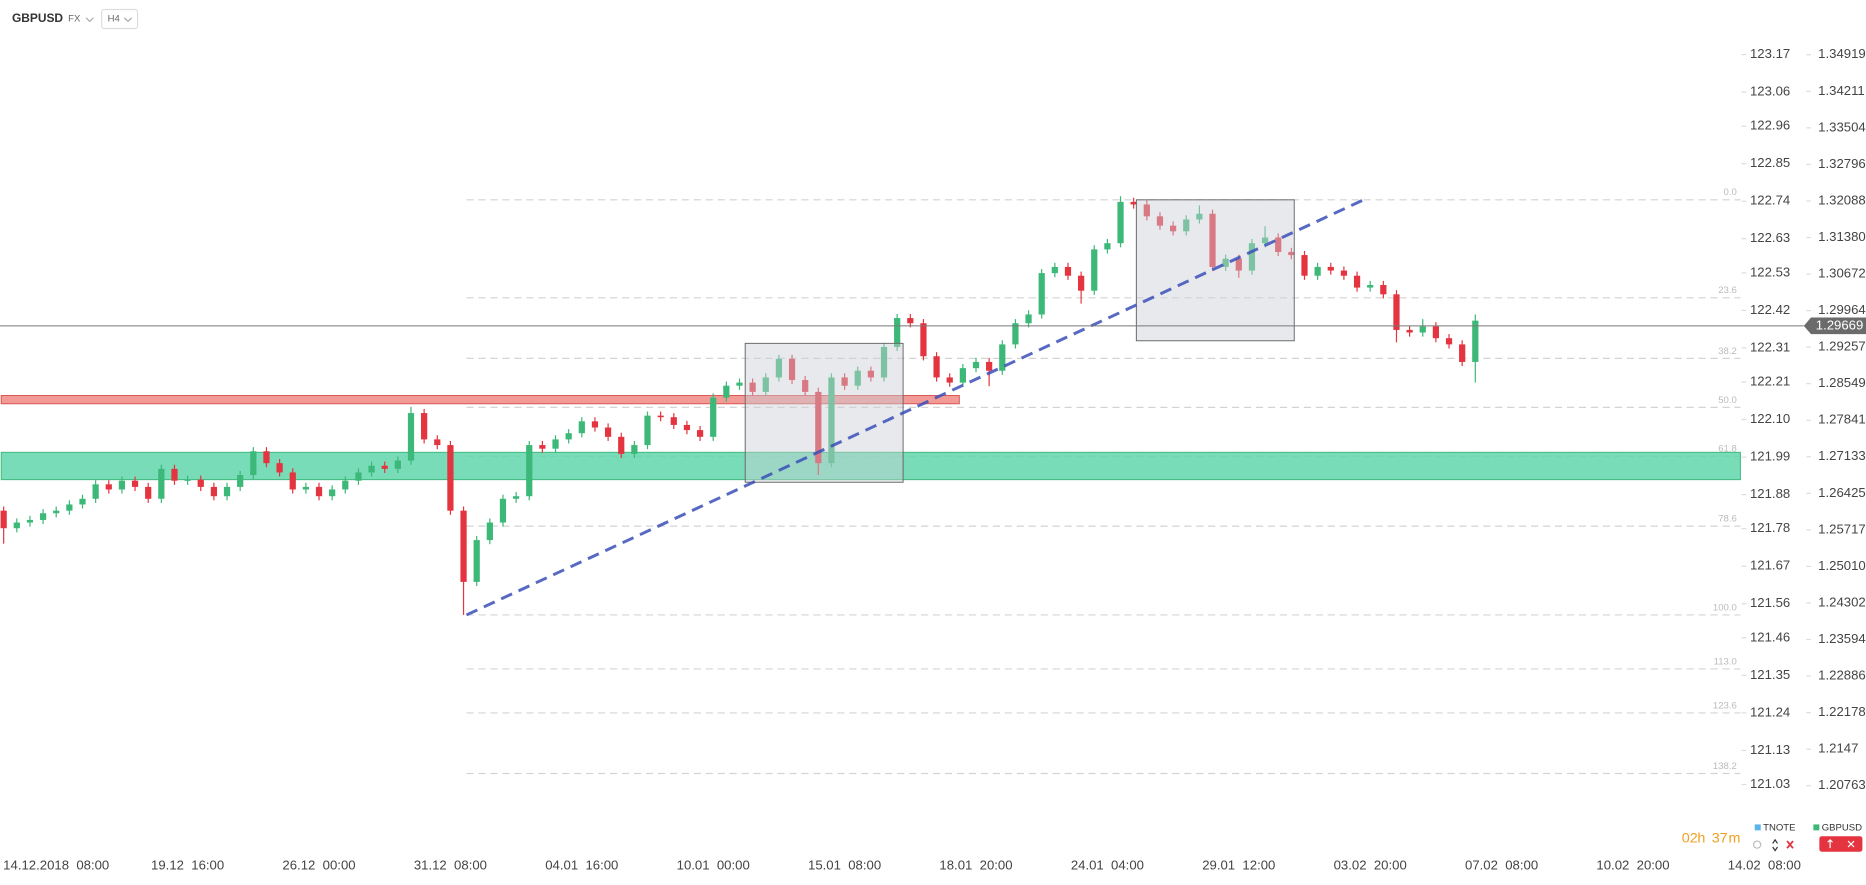 The image size is (1866, 885). What do you see at coordinates (1770, 674) in the screenshot?
I see `y2-tick-label: 121.35` at bounding box center [1770, 674].